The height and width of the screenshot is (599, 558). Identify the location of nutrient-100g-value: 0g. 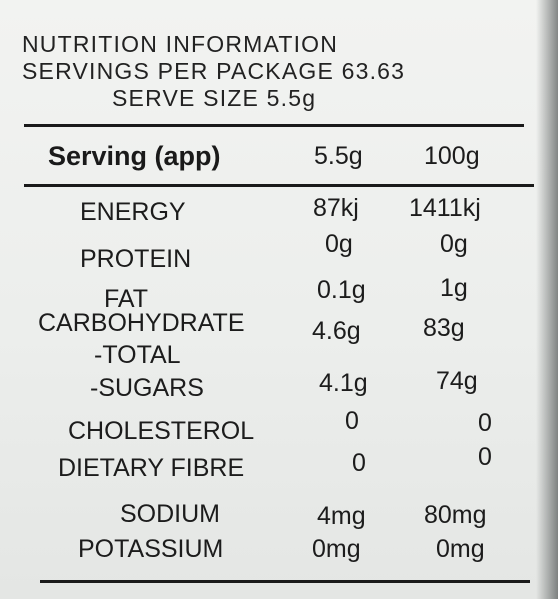
(454, 244).